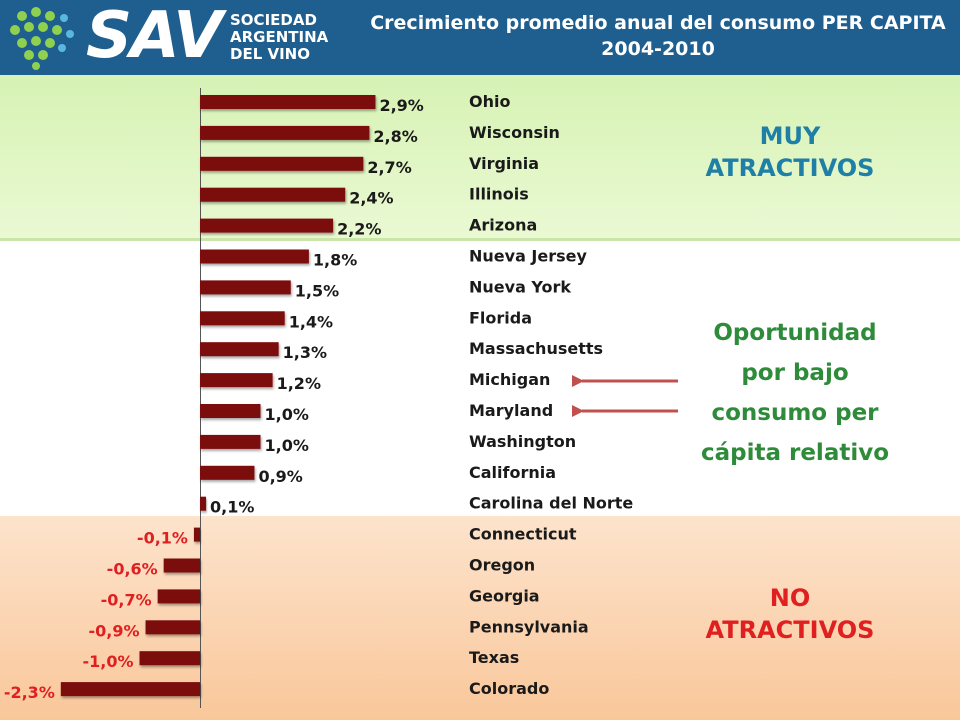  What do you see at coordinates (245, 287) in the screenshot?
I see `bar-nueva-york` at bounding box center [245, 287].